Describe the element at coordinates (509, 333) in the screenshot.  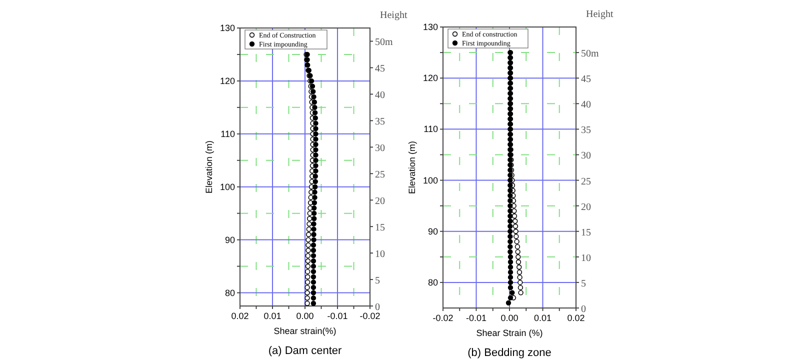
I see `x-axis-title: Shear Strain (%)` at that location.